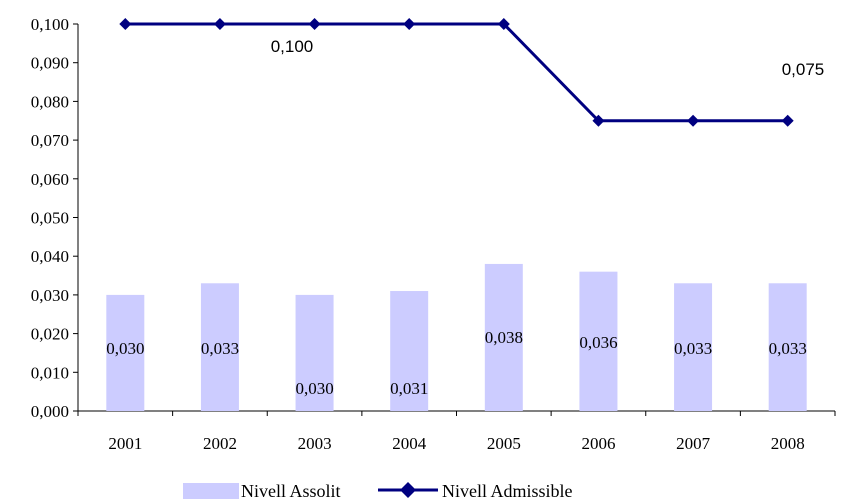 The width and height of the screenshot is (845, 501). What do you see at coordinates (50, 101) in the screenshot?
I see `y-tick-label: 0,080` at bounding box center [50, 101].